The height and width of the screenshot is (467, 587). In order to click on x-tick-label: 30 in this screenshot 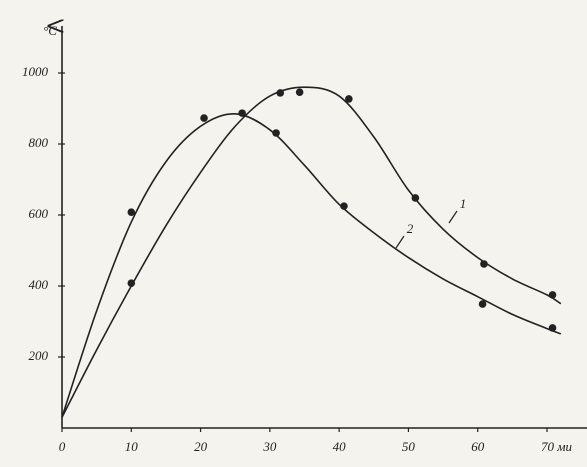, I will do `click(269, 446)`.